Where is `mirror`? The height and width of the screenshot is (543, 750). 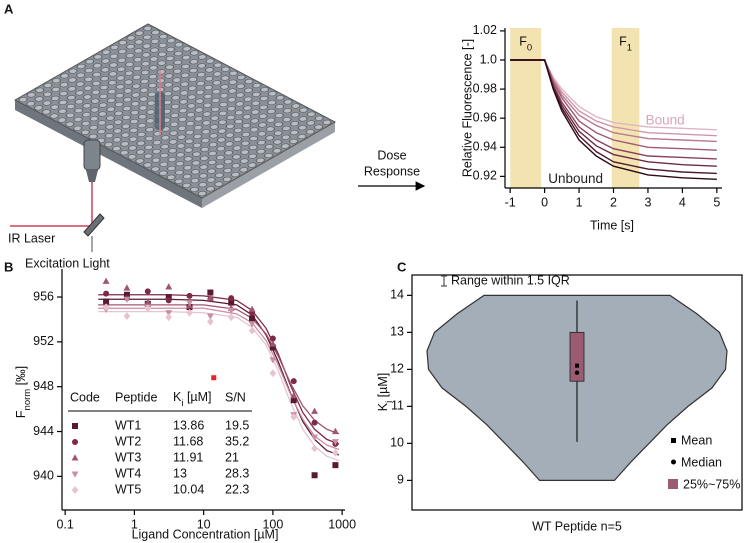 mirror is located at coordinates (94, 225).